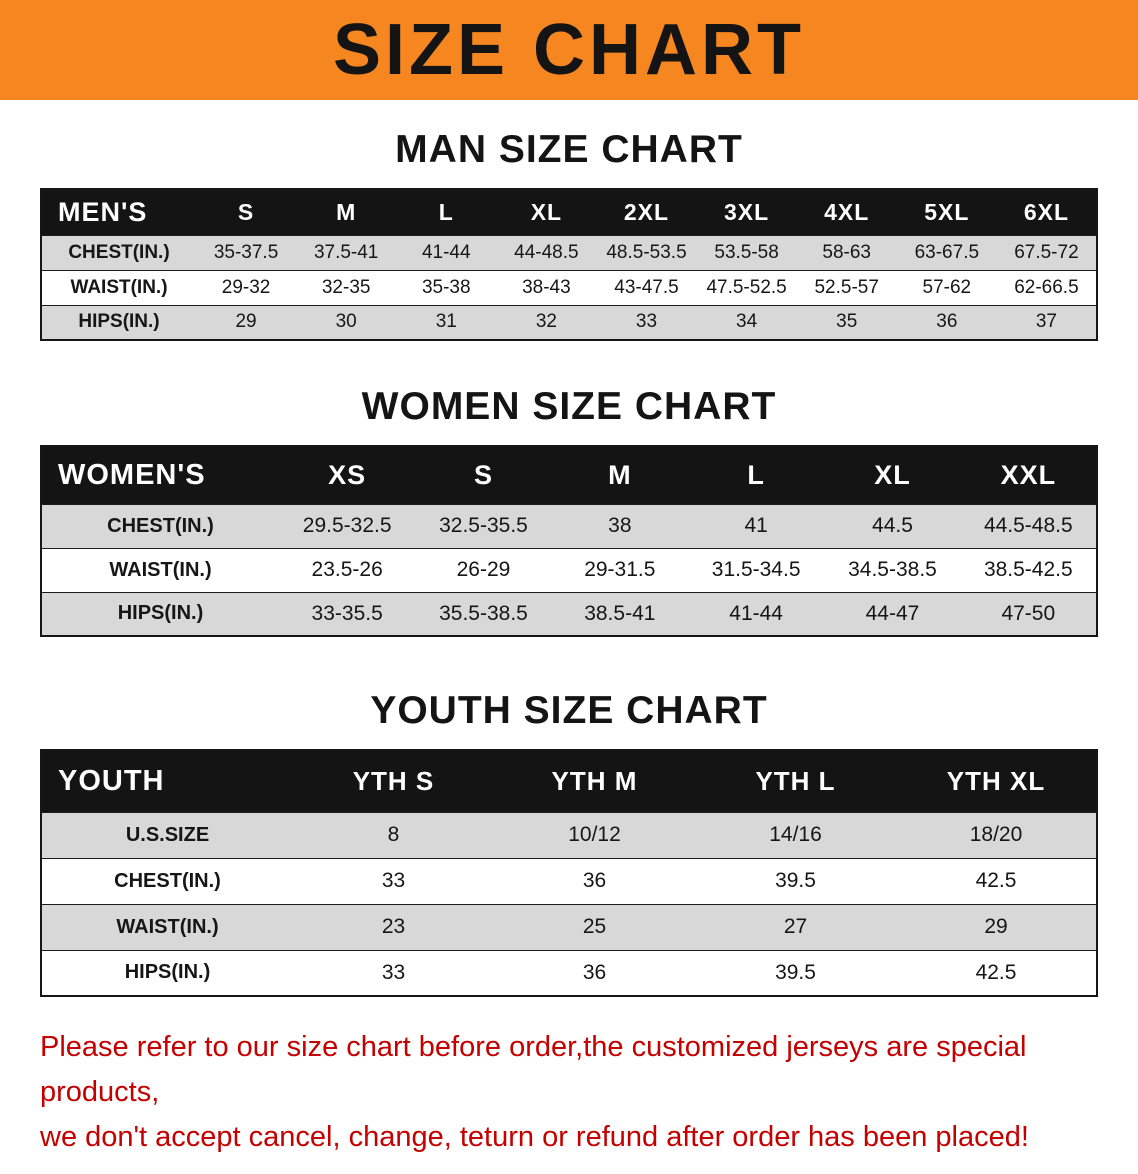 This screenshot has height=1174, width=1138. Describe the element at coordinates (846, 252) in the screenshot. I see `size-value: 58-63` at that location.